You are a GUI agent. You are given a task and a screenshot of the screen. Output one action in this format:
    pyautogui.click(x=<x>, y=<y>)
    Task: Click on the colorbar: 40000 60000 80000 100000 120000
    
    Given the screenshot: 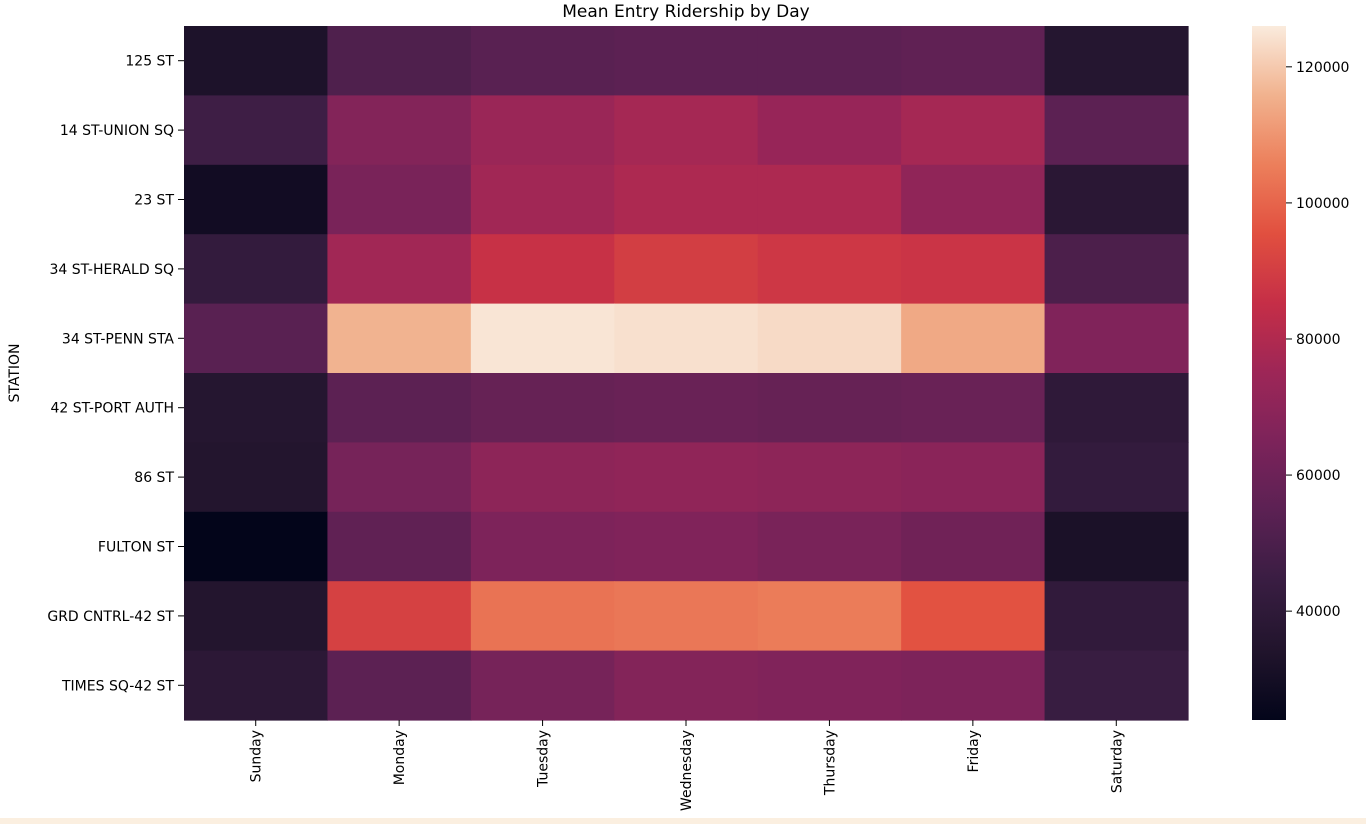 What is the action you would take?
    pyautogui.click(x=1300, y=373)
    